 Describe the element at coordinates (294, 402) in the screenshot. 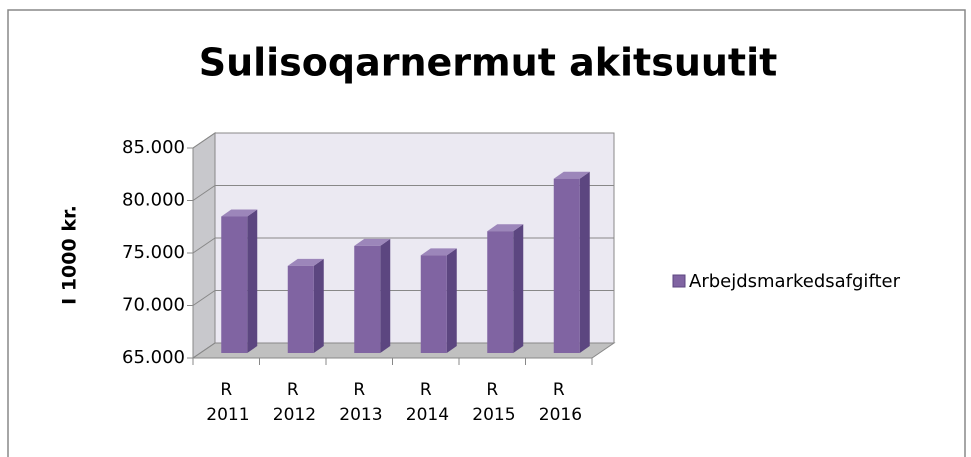

I see `x-tick-label: R 2012` at that location.